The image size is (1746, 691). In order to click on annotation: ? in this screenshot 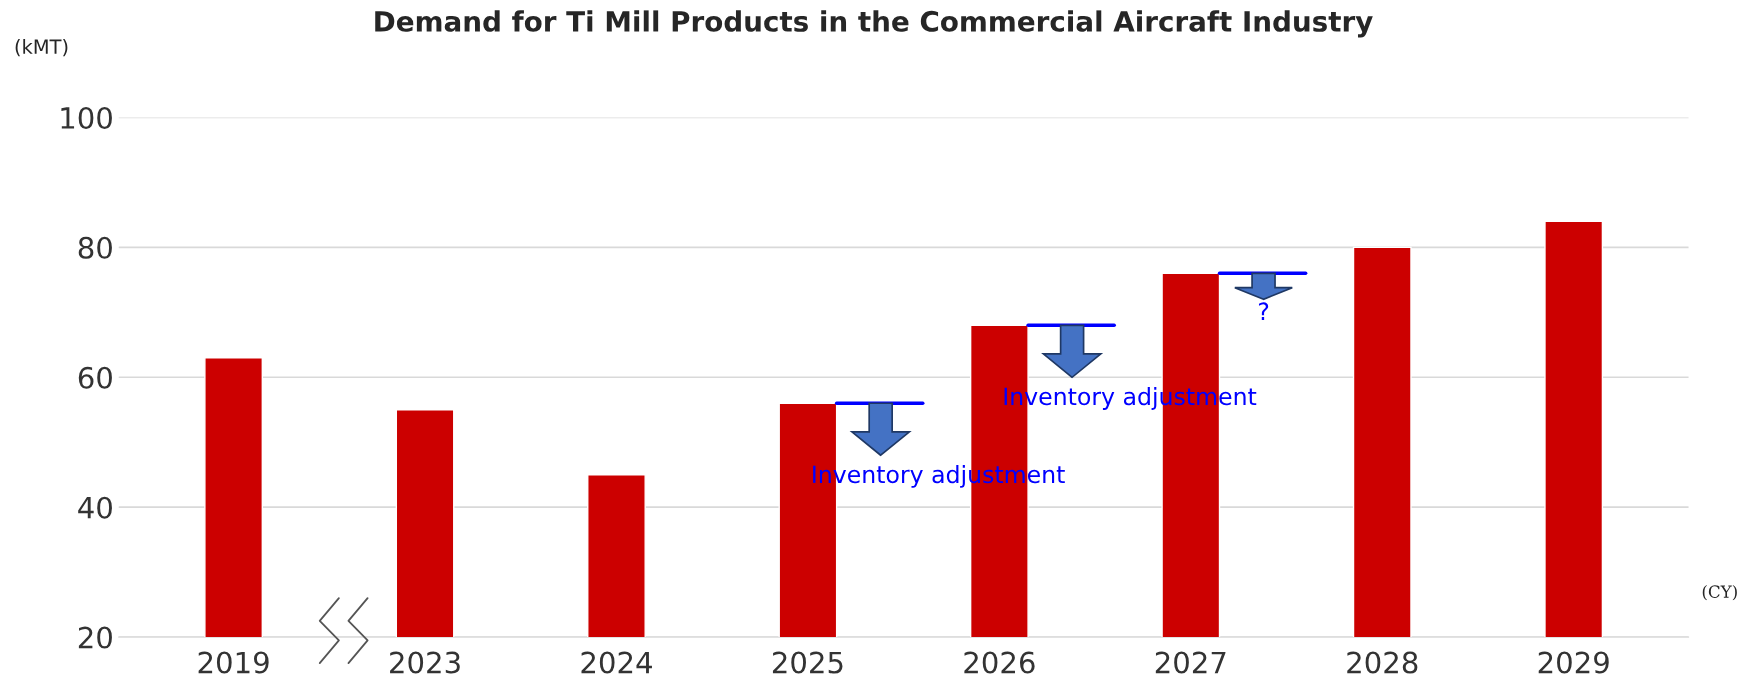, I will do `click(1263, 311)`.